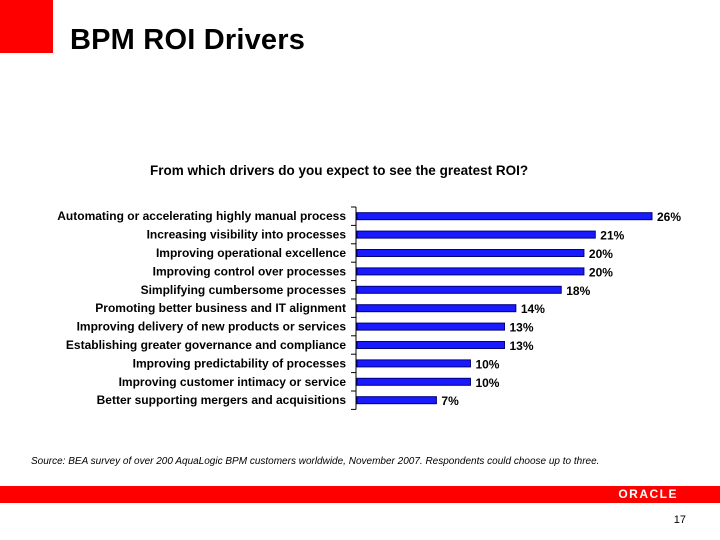 This screenshot has height=540, width=720. What do you see at coordinates (251, 253) in the screenshot?
I see `category-label: Improving operational excellence` at bounding box center [251, 253].